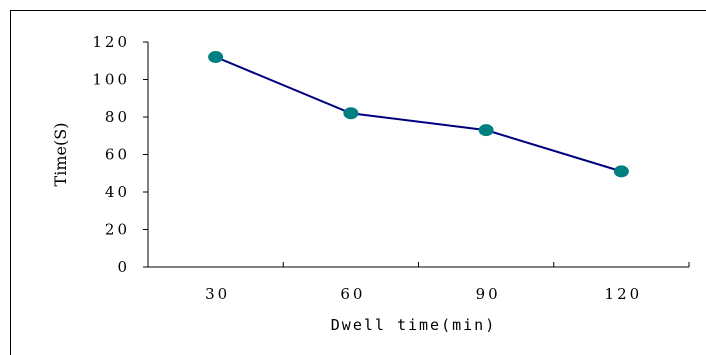 Image resolution: width=706 pixels, height=355 pixels. I want to click on x-axis: 30 60 90 120, so click(418, 282).